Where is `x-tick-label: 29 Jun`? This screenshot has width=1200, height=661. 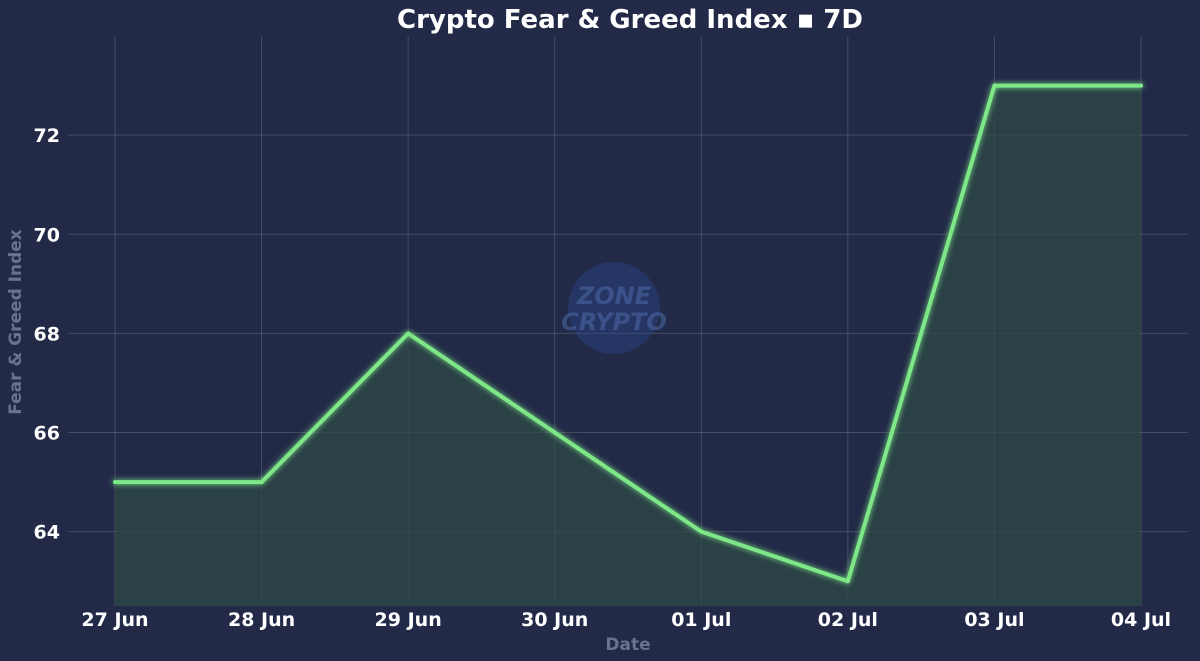 x-tick-label: 29 Jun is located at coordinates (408, 620).